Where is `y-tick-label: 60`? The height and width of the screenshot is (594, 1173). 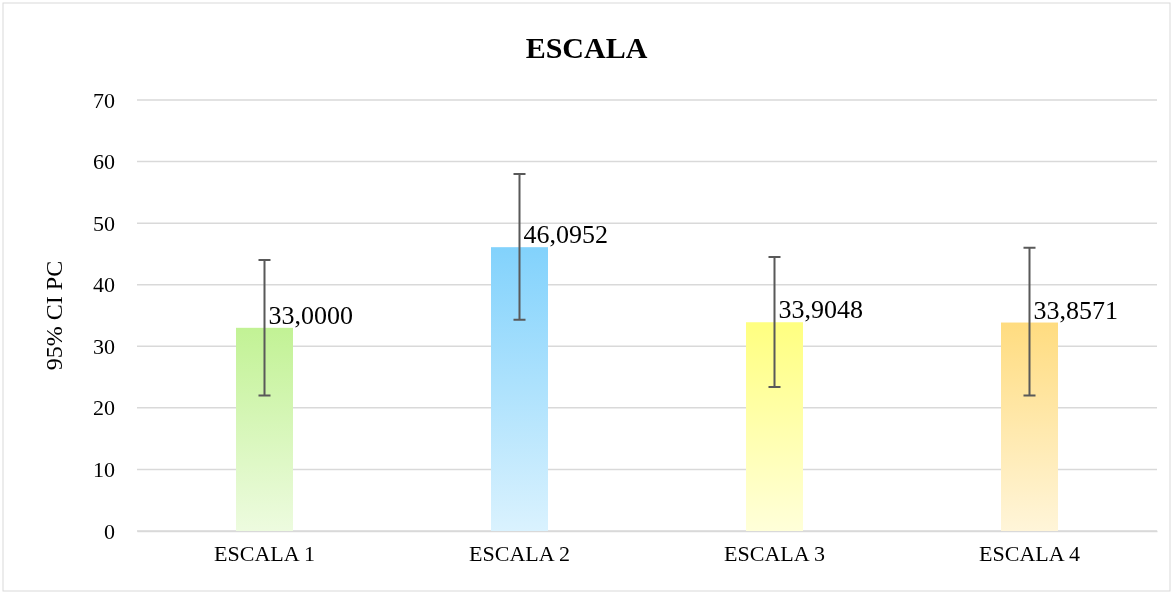
y-tick-label: 60 is located at coordinates (104, 162).